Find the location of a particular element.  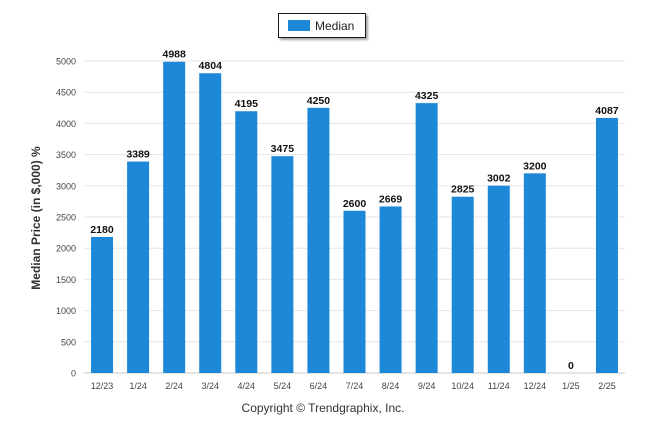

x-tick-label: 6/24 is located at coordinates (319, 386).